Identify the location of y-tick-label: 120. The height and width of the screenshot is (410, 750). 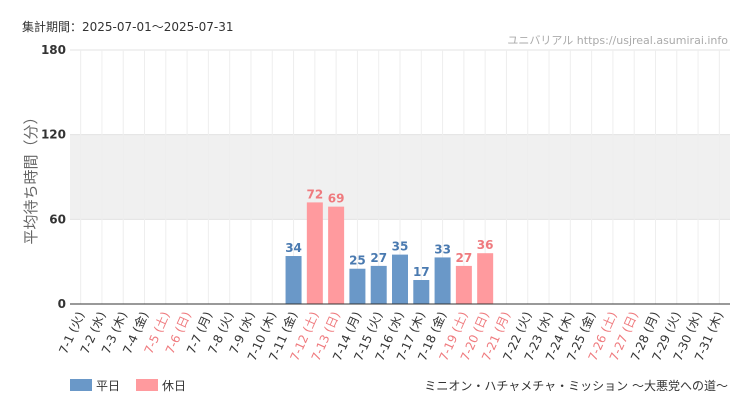
(53, 135).